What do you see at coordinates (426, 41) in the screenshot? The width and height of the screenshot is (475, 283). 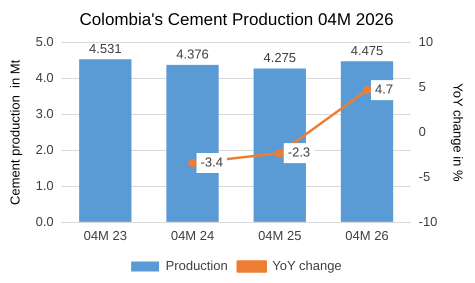 I see `y2-tick-label: 10` at bounding box center [426, 41].